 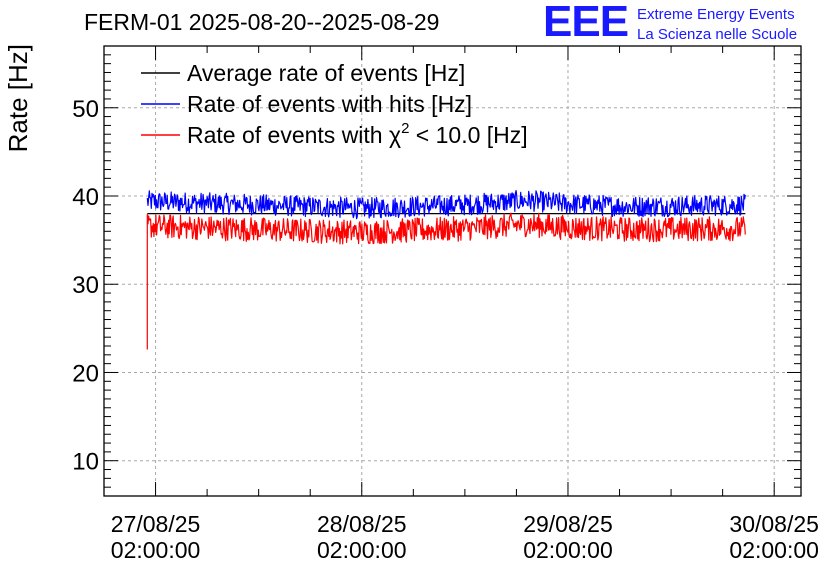 What do you see at coordinates (716, 14) in the screenshot?
I see `logo-subtitle-line1: Extreme Energy Events` at bounding box center [716, 14].